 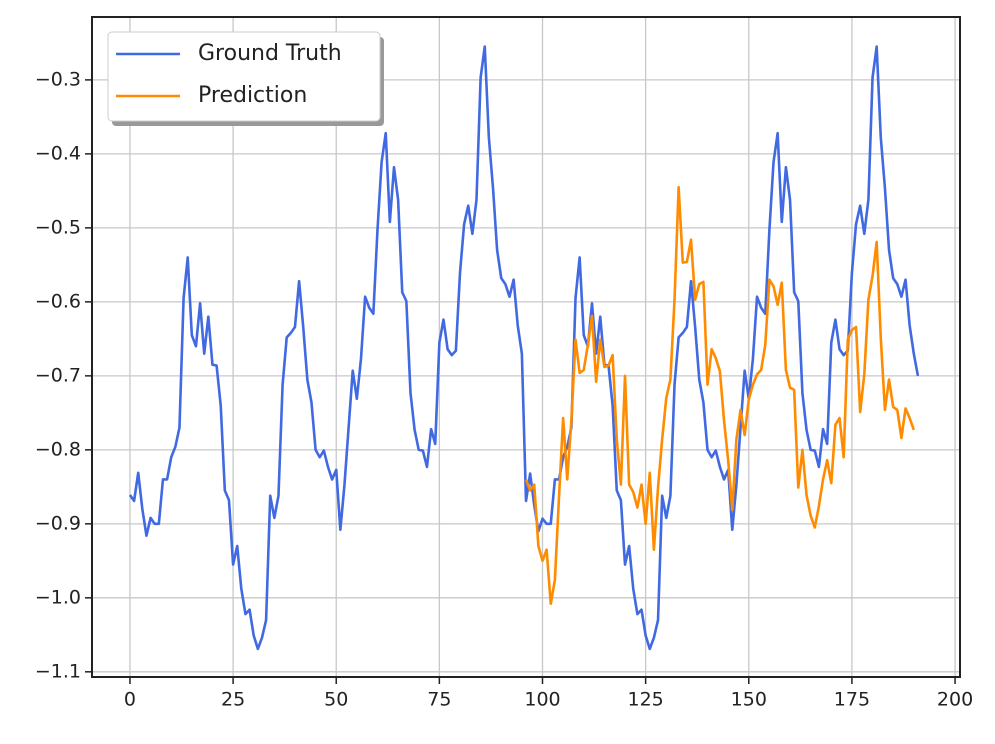 What do you see at coordinates (270, 53) in the screenshot?
I see `legend-label: Ground Truth` at bounding box center [270, 53].